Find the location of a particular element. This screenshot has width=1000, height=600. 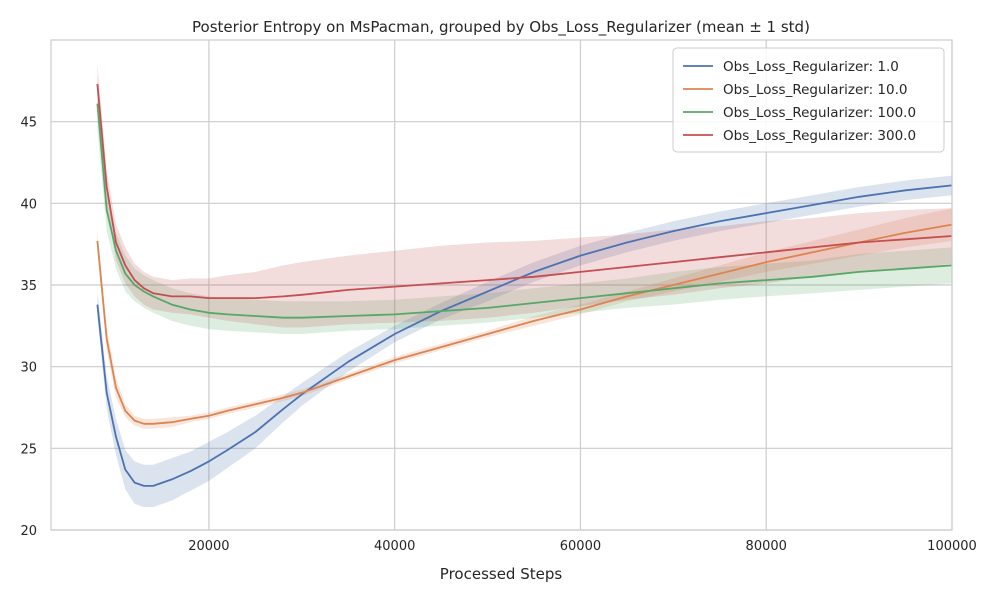

x-tick-label: 60000 is located at coordinates (580, 546).